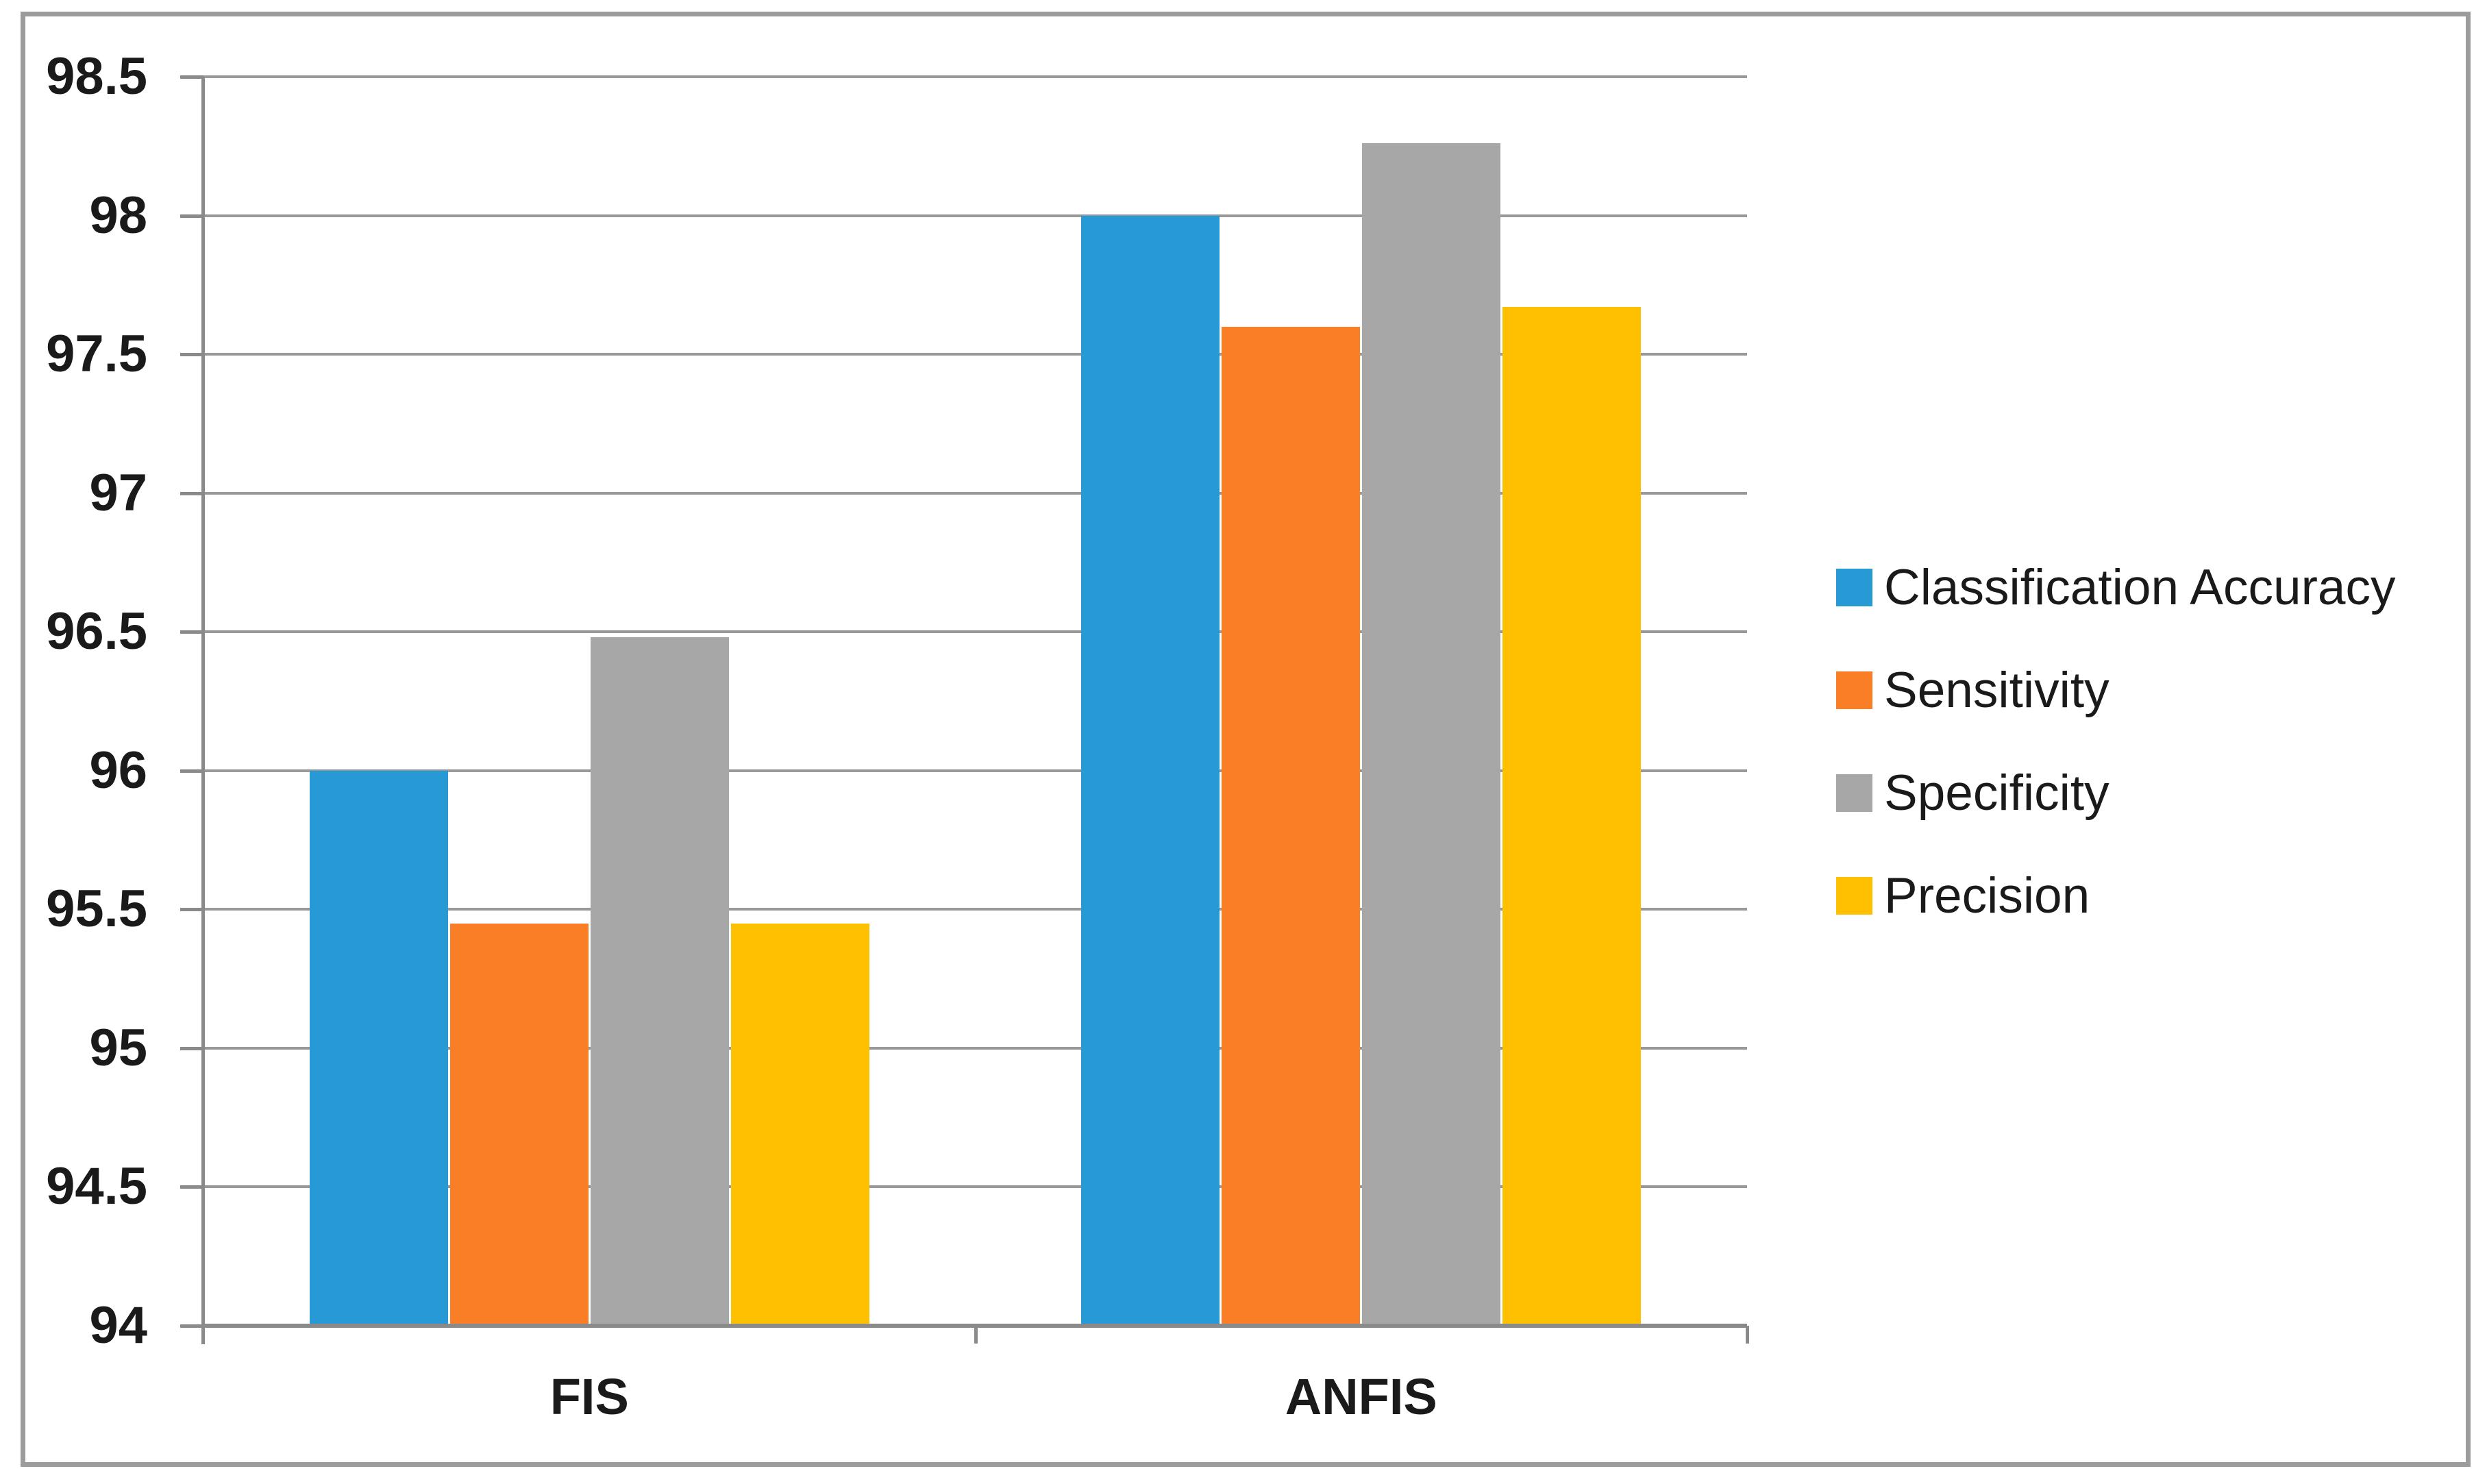  I want to click on y-tick-label: 94.5, so click(96, 1187).